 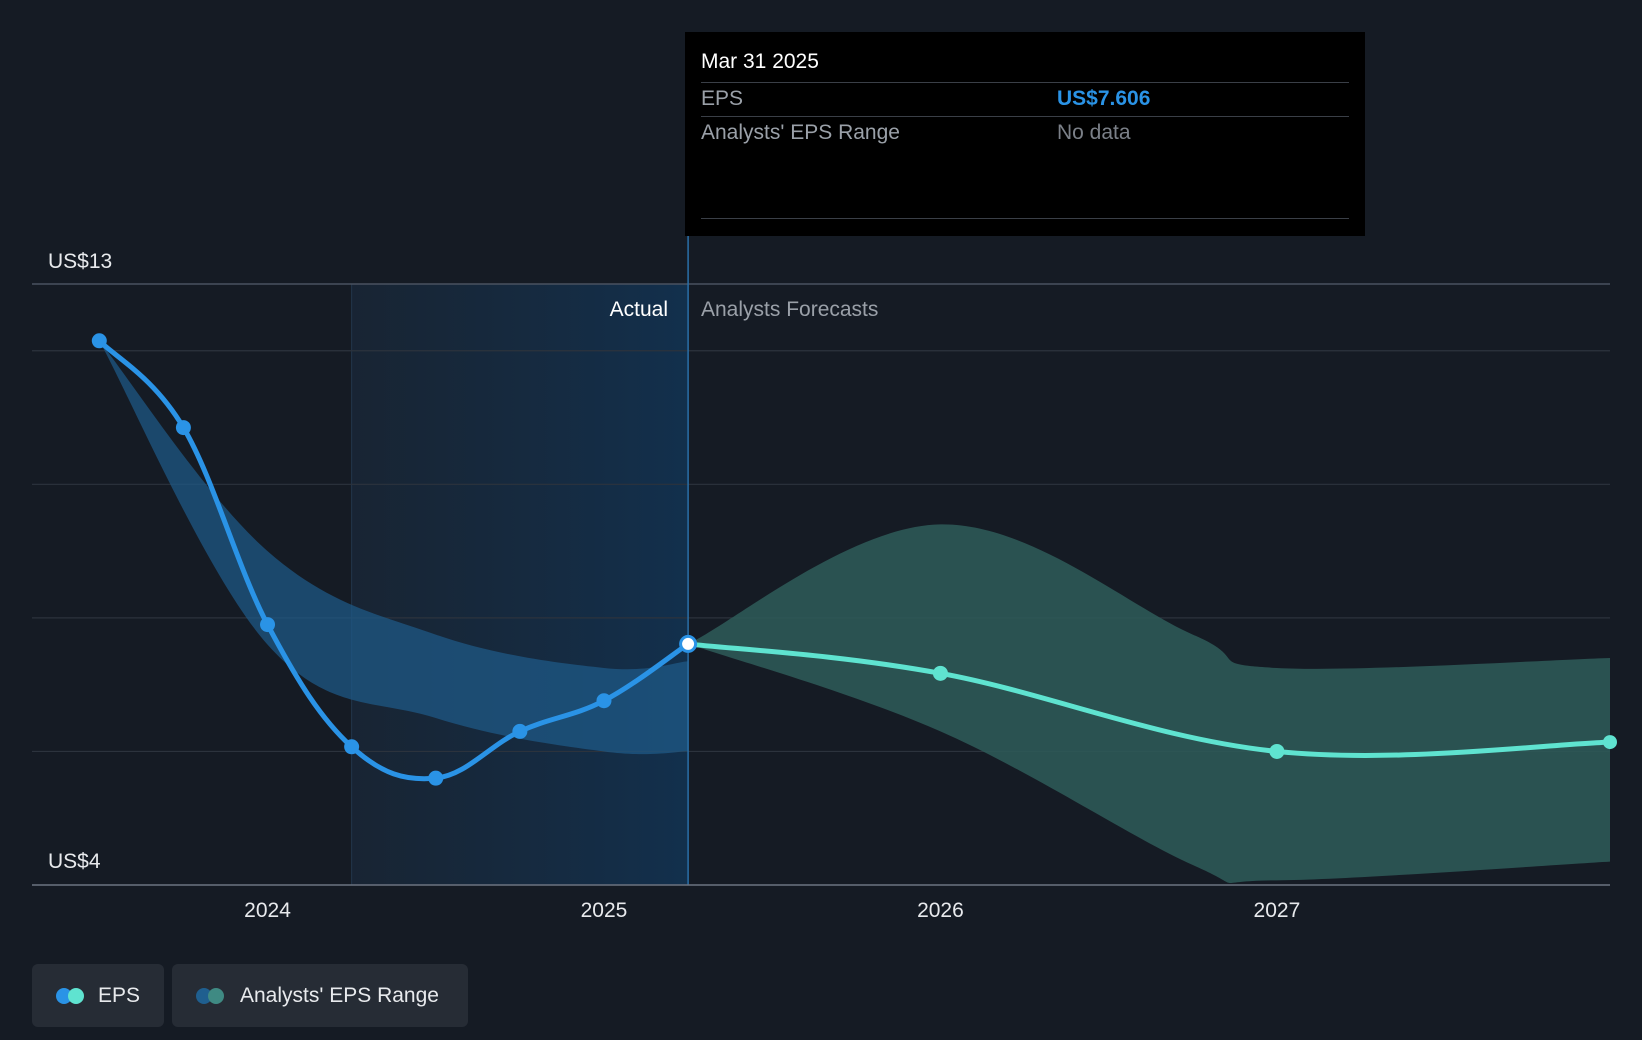 I want to click on actual-highlight-region, so click(x=520, y=584).